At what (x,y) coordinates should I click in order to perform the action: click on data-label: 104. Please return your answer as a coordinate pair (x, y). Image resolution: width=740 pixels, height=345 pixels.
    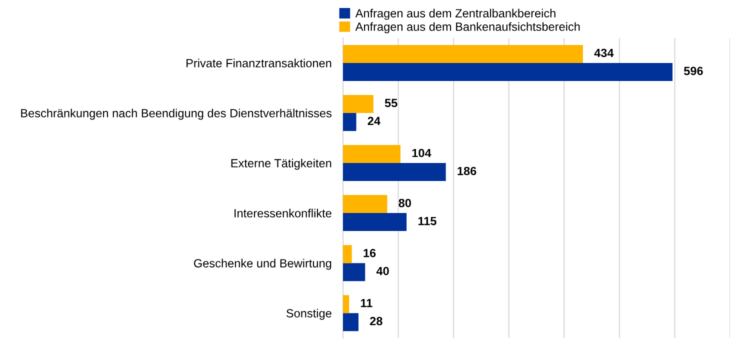
    Looking at the image, I should click on (422, 153).